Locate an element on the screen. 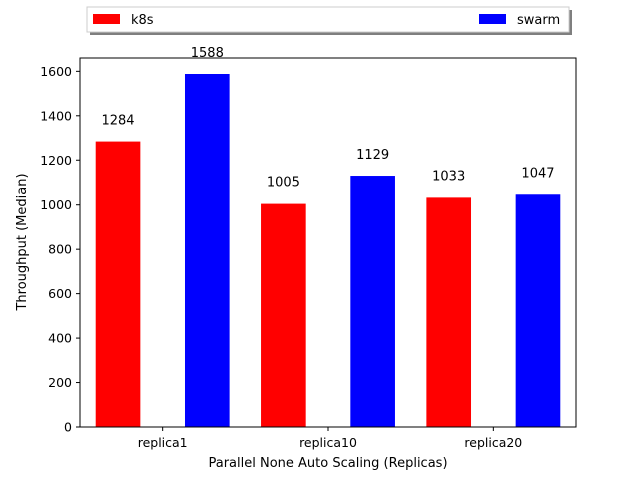  bar-value-label: 1005 is located at coordinates (283, 183).